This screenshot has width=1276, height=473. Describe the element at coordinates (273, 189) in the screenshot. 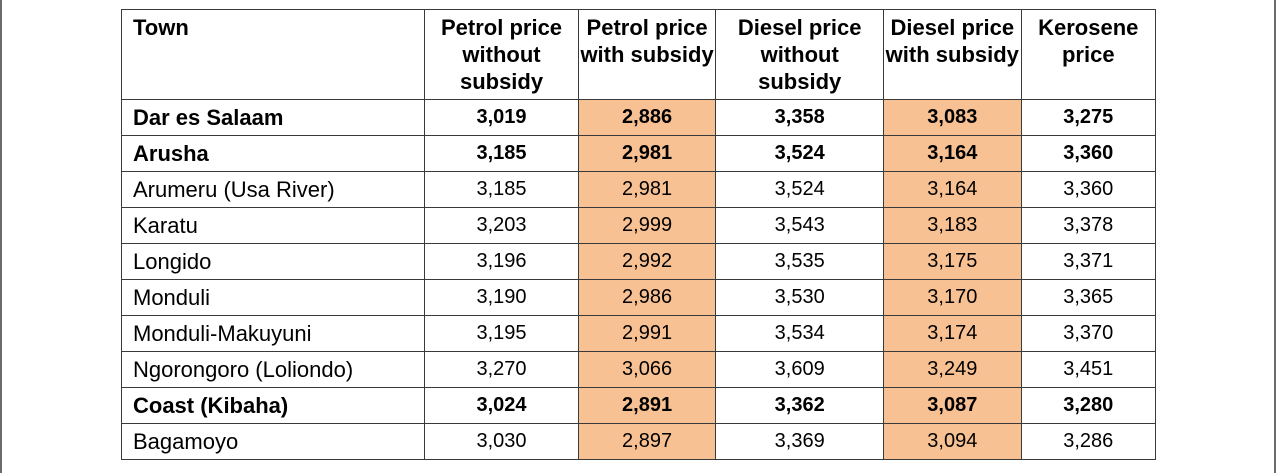

I see `cell-town: Arumeru (Usa River)` at that location.